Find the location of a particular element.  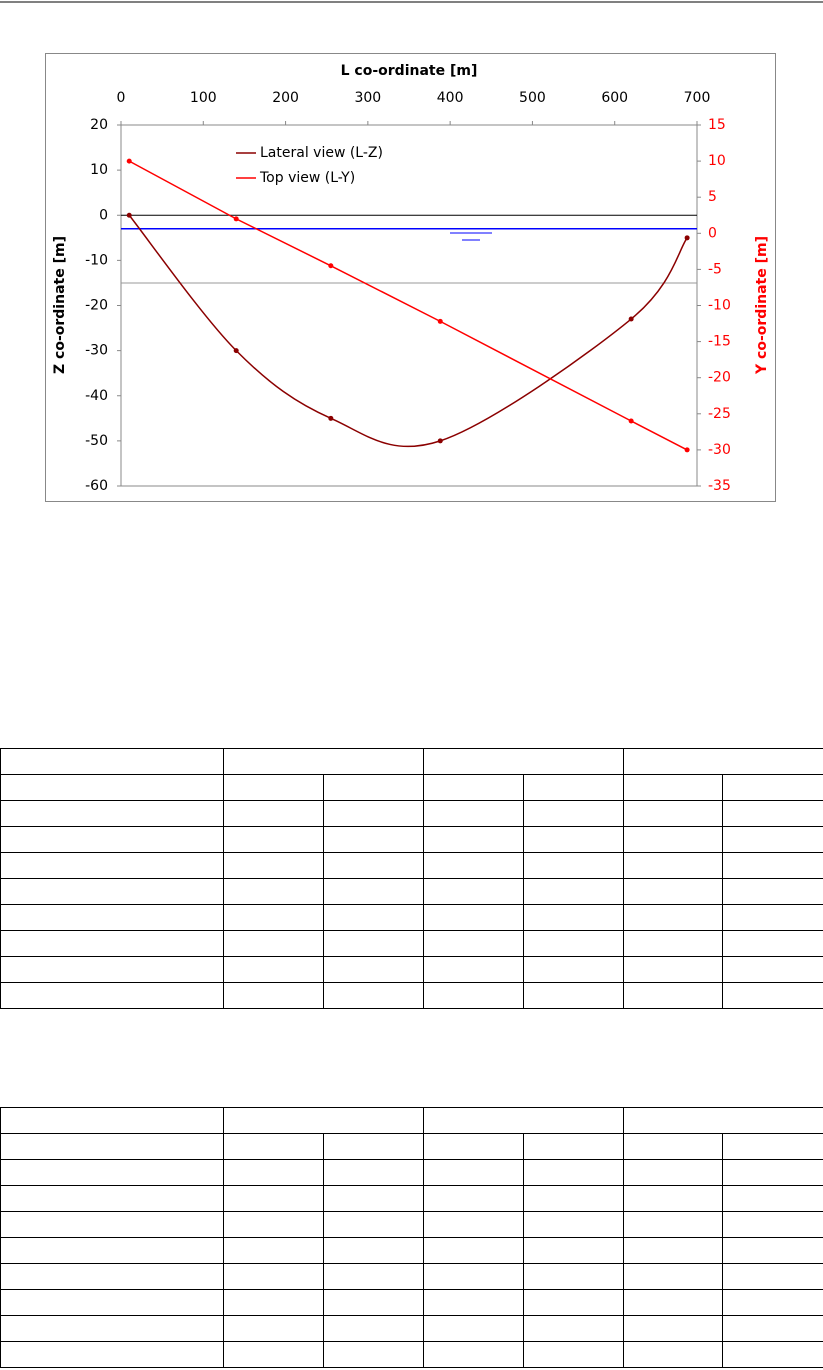

water-symbol is located at coordinates (471, 236).